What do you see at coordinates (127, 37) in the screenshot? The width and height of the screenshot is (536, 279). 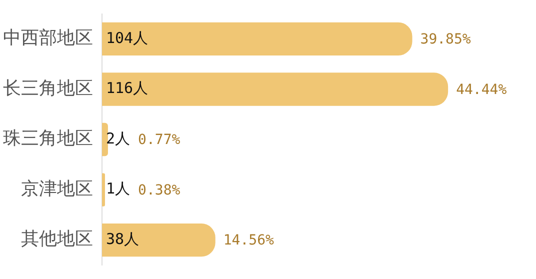 I see `data-label: 104人` at bounding box center [127, 37].